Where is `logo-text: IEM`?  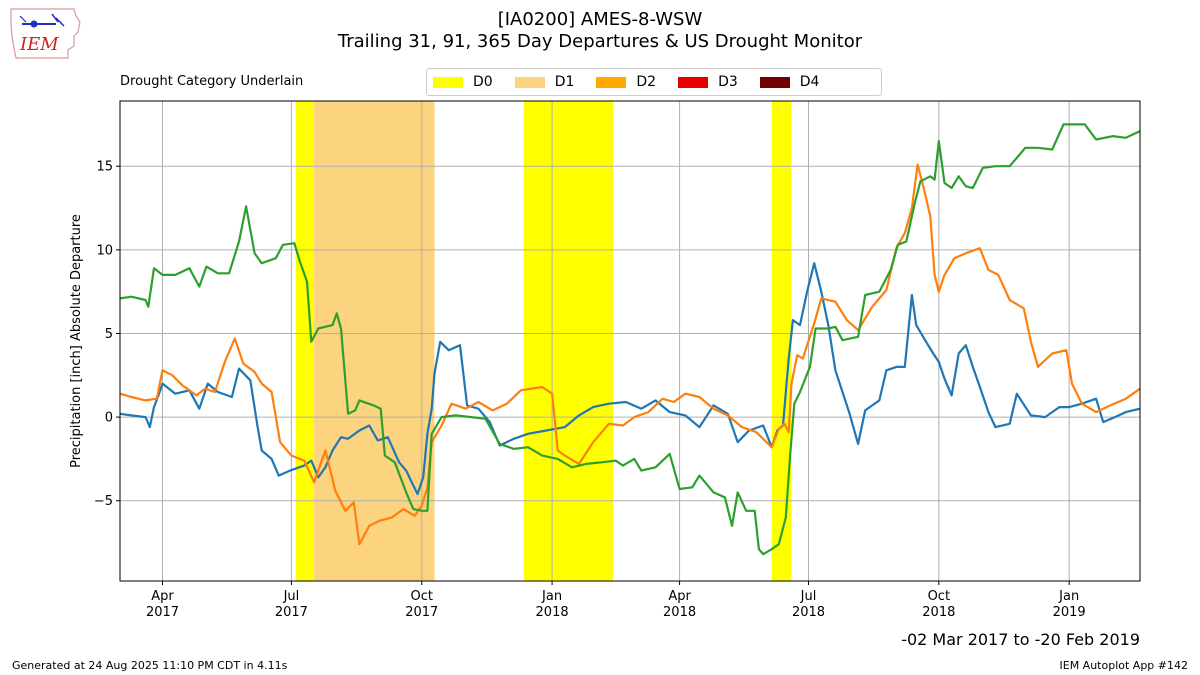 logo-text: IEM is located at coordinates (39, 44).